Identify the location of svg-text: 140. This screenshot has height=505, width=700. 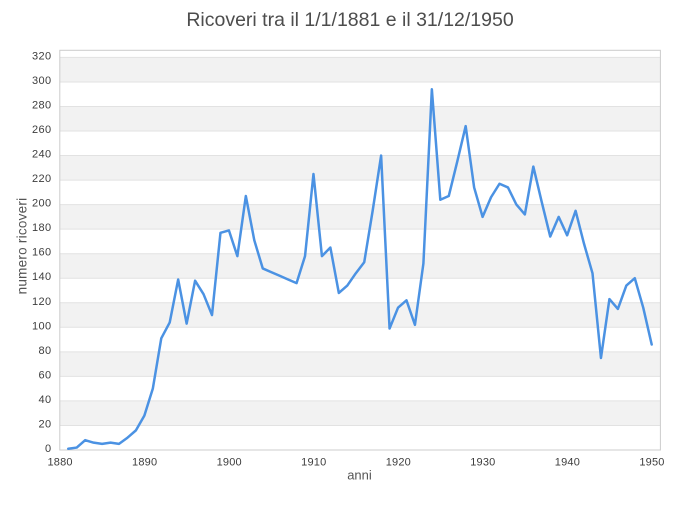
(42, 277).